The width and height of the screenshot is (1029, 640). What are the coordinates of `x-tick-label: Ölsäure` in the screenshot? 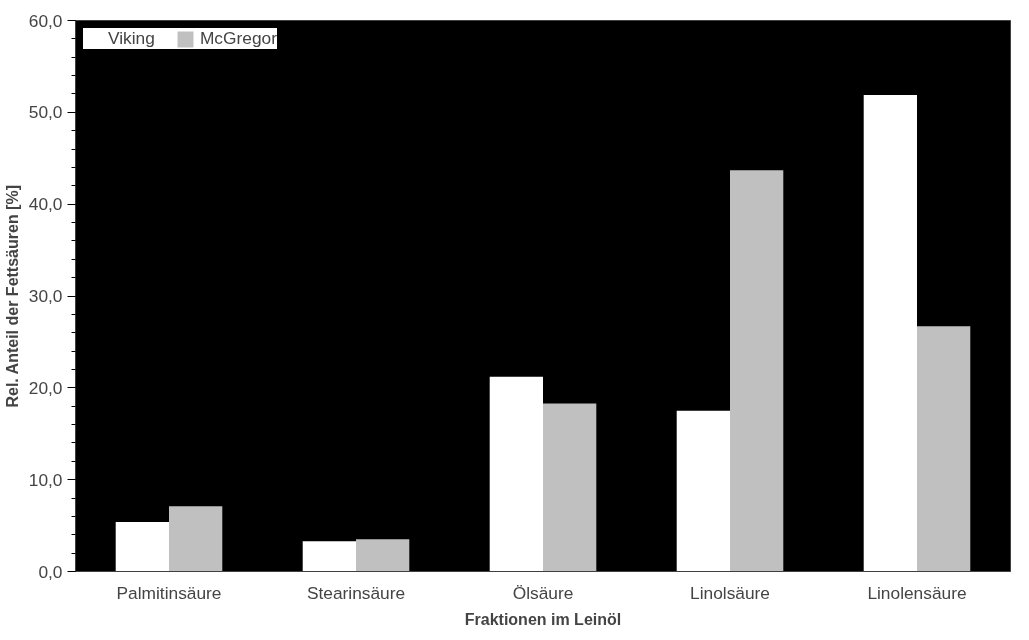 It's located at (543, 592).